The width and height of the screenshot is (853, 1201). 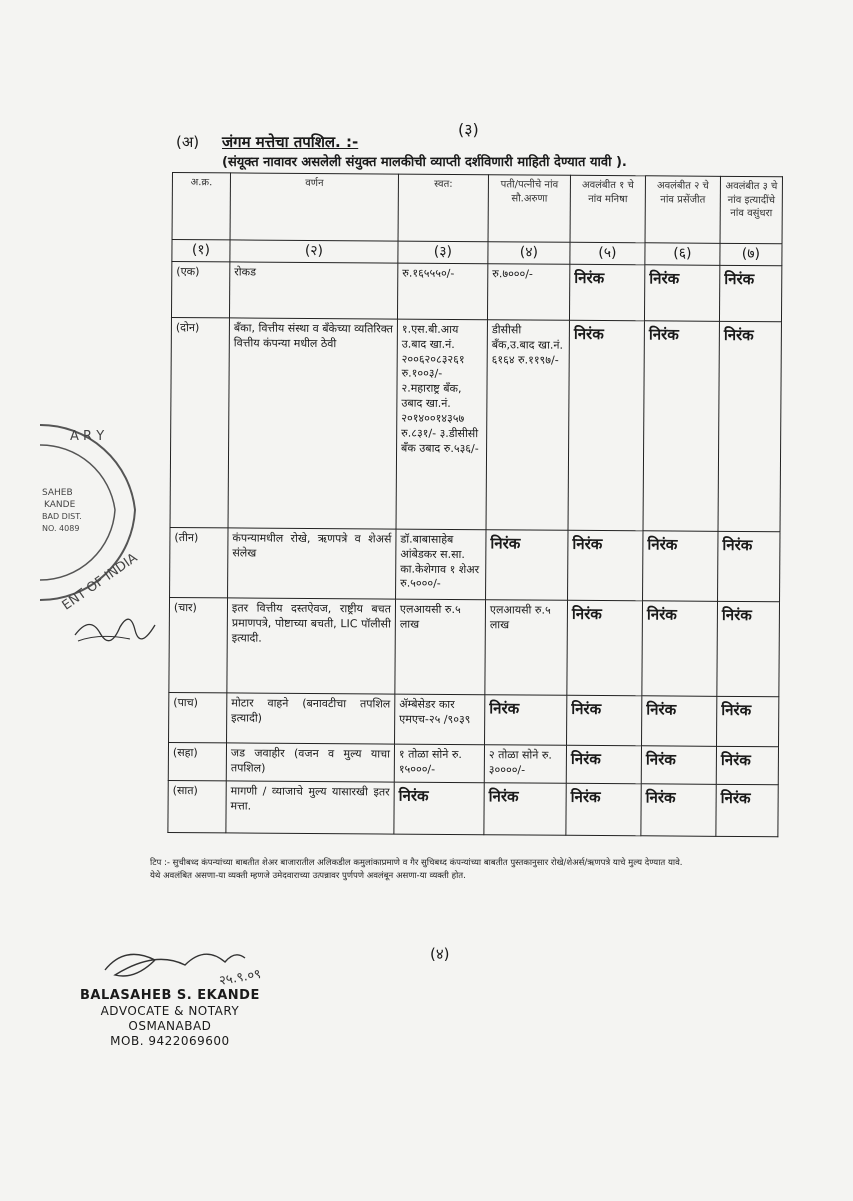 I want to click on cell-no: (पाच), so click(x=197, y=717).